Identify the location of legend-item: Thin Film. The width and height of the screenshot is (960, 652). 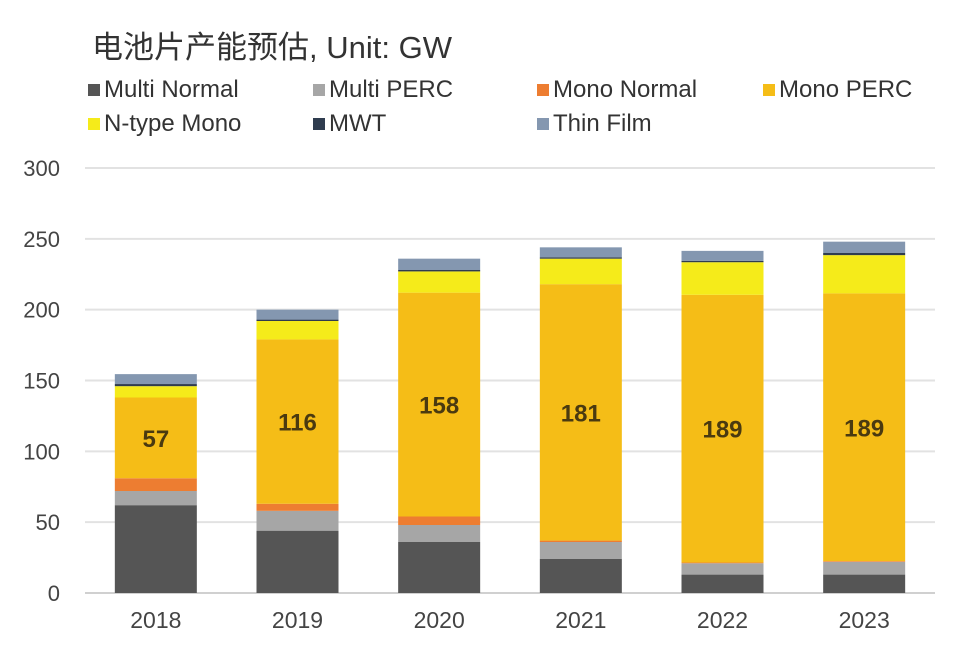
(594, 124).